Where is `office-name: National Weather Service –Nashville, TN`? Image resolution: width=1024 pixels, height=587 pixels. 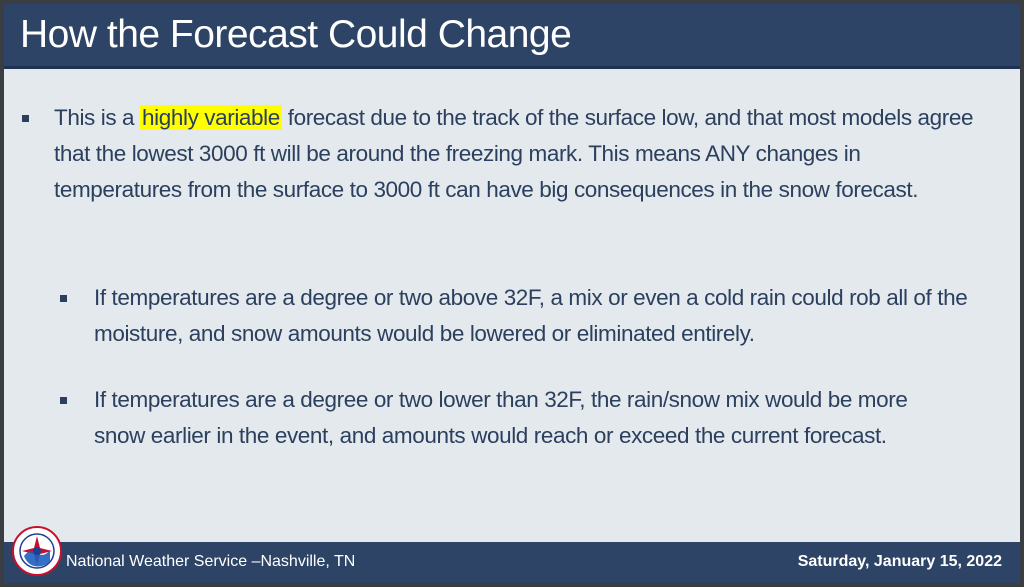 office-name: National Weather Service –Nashville, TN is located at coordinates (211, 561).